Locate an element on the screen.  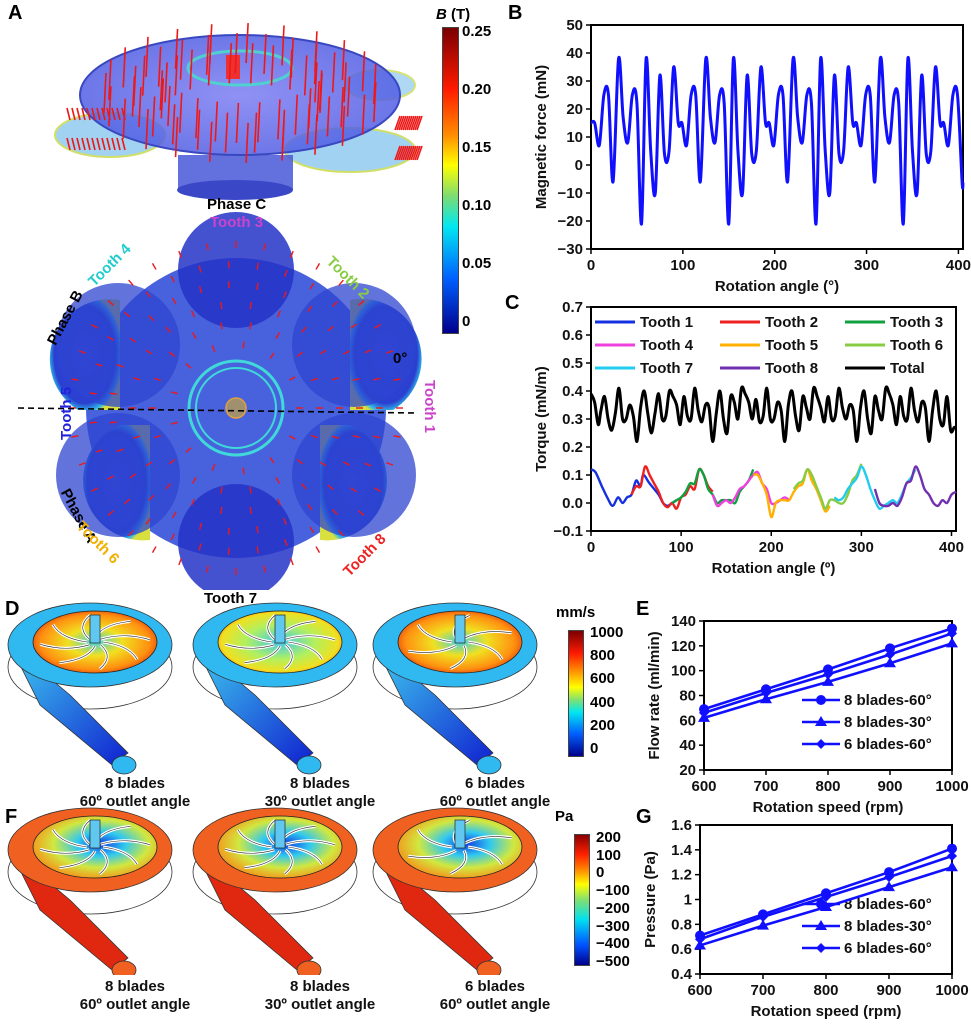
x-axis-label: Rotation angle (º) is located at coordinates (774, 568).